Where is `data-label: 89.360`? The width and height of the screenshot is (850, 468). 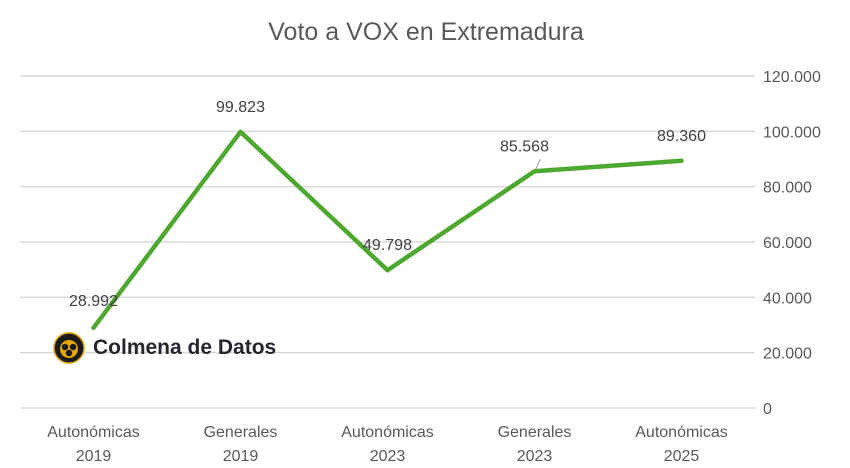 data-label: 89.360 is located at coordinates (681, 136).